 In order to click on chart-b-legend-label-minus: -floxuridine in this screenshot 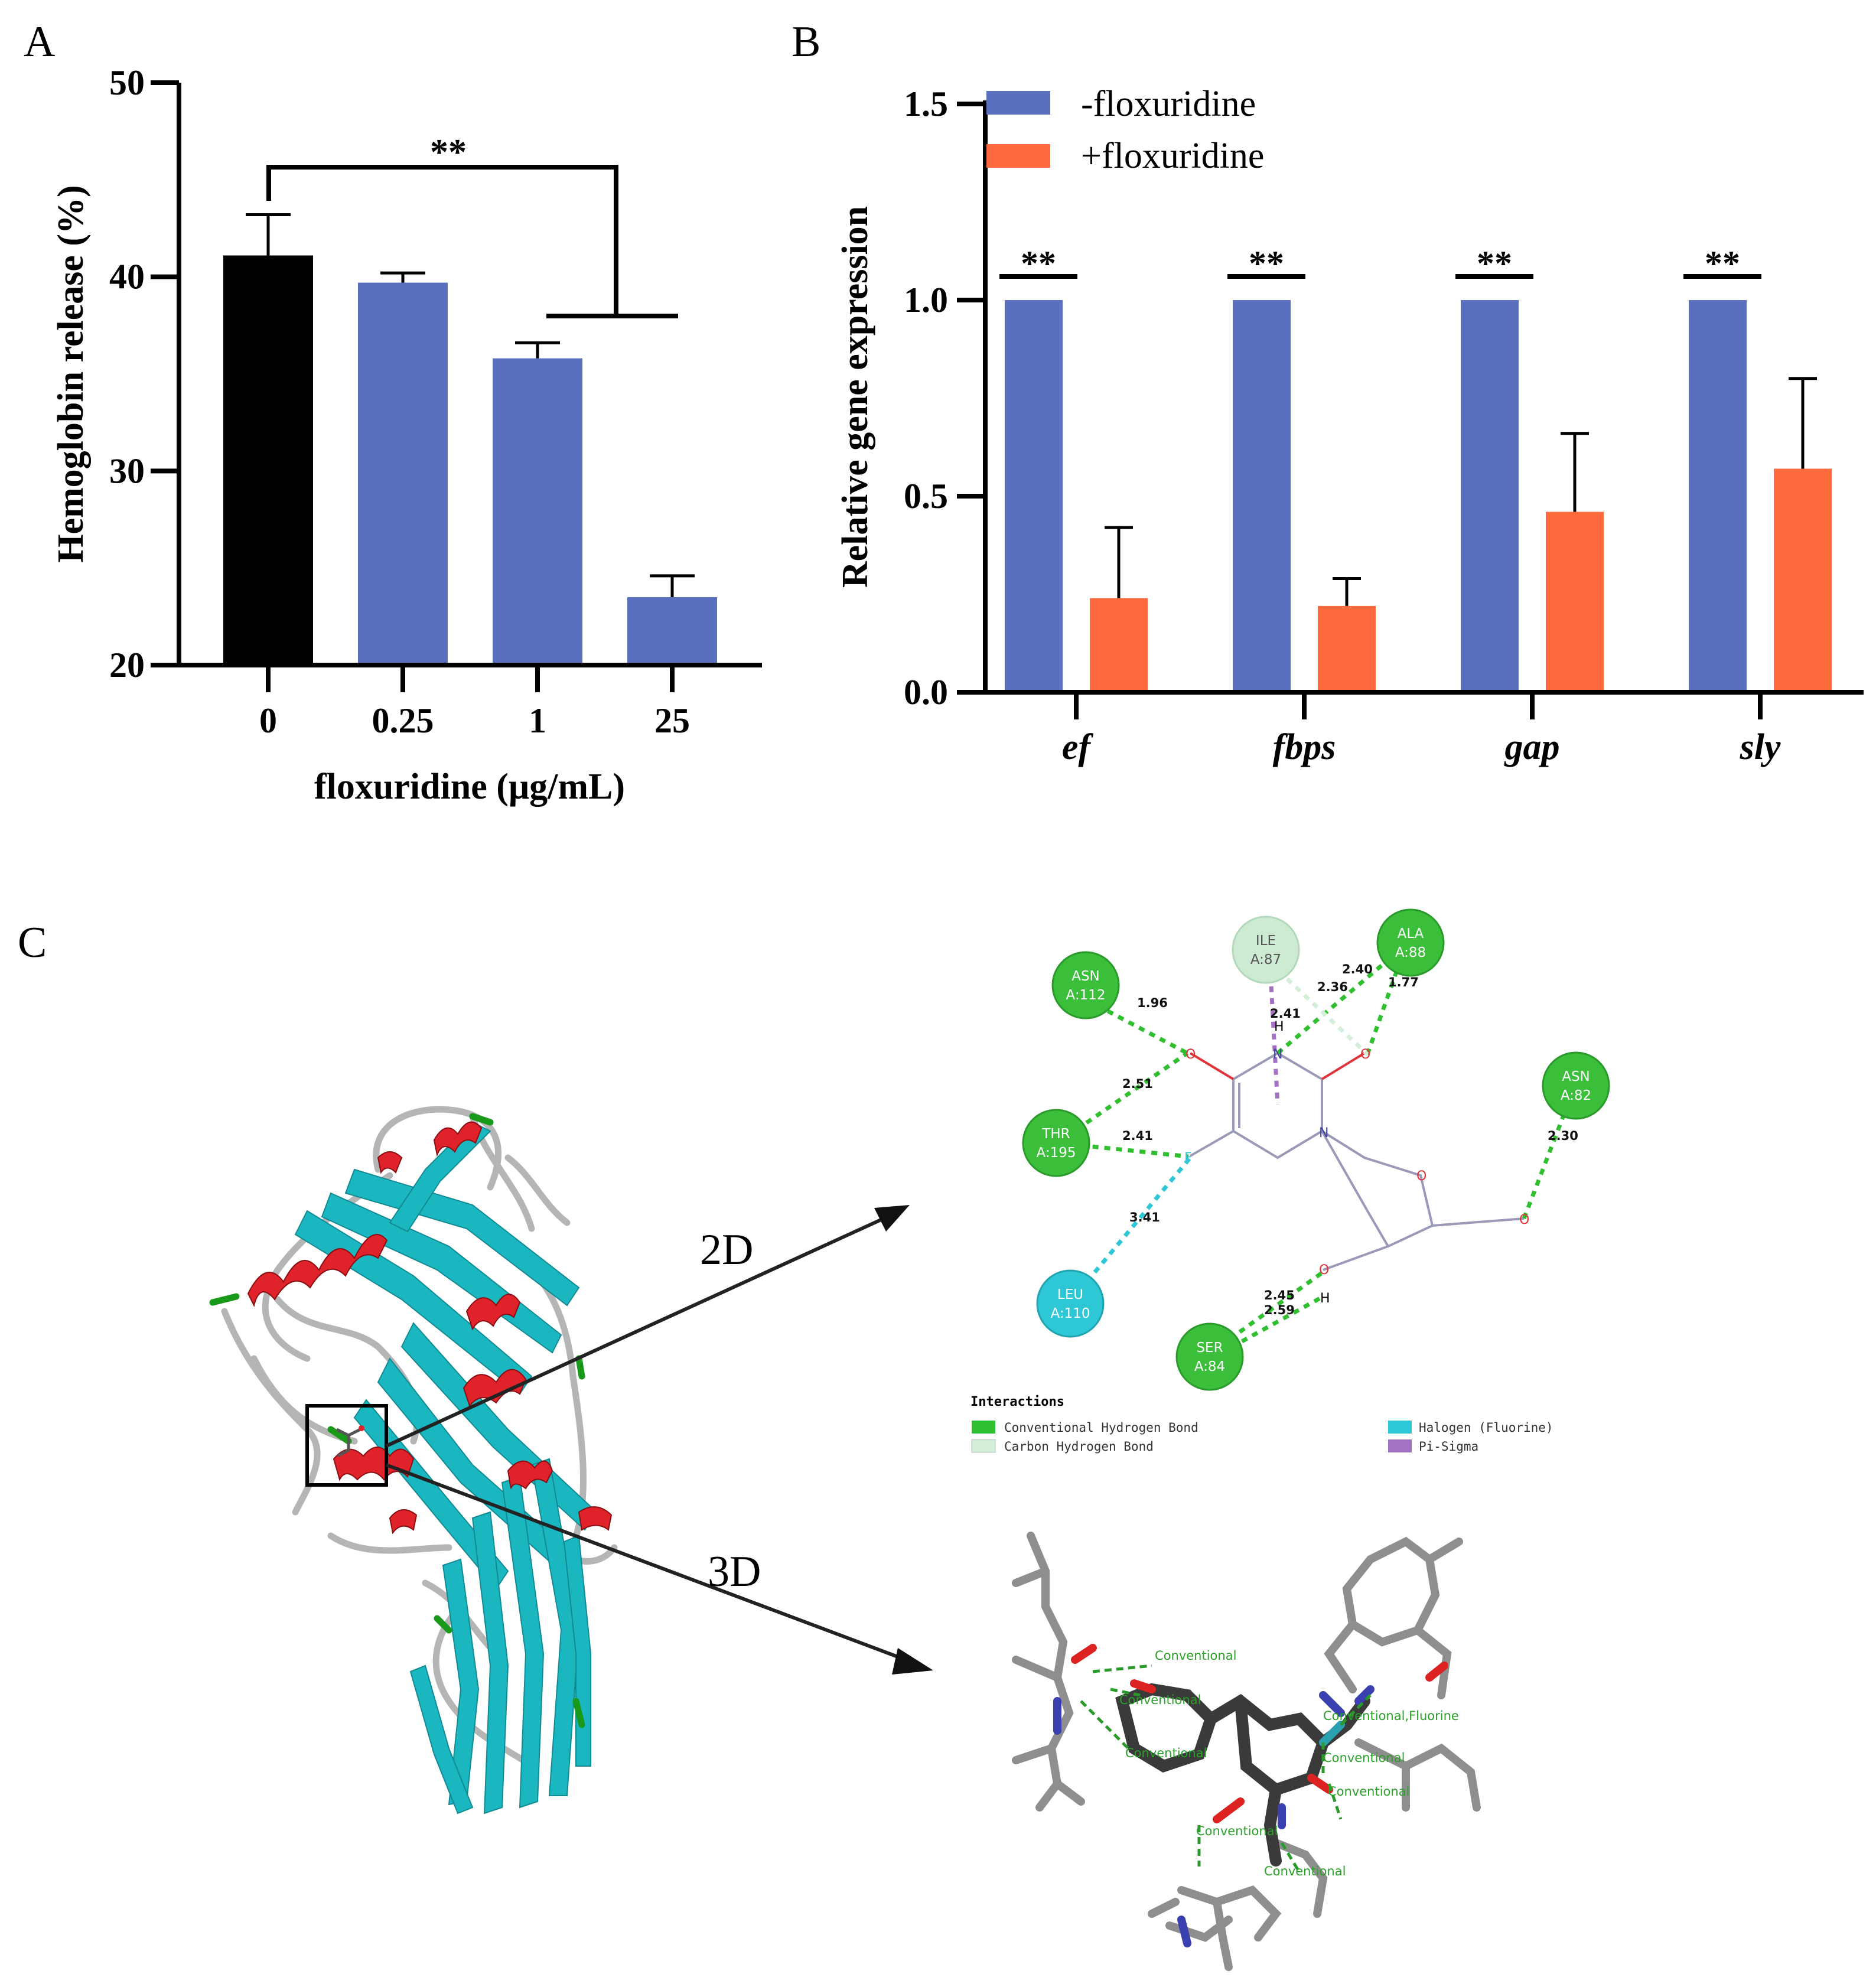, I will do `click(1168, 104)`.